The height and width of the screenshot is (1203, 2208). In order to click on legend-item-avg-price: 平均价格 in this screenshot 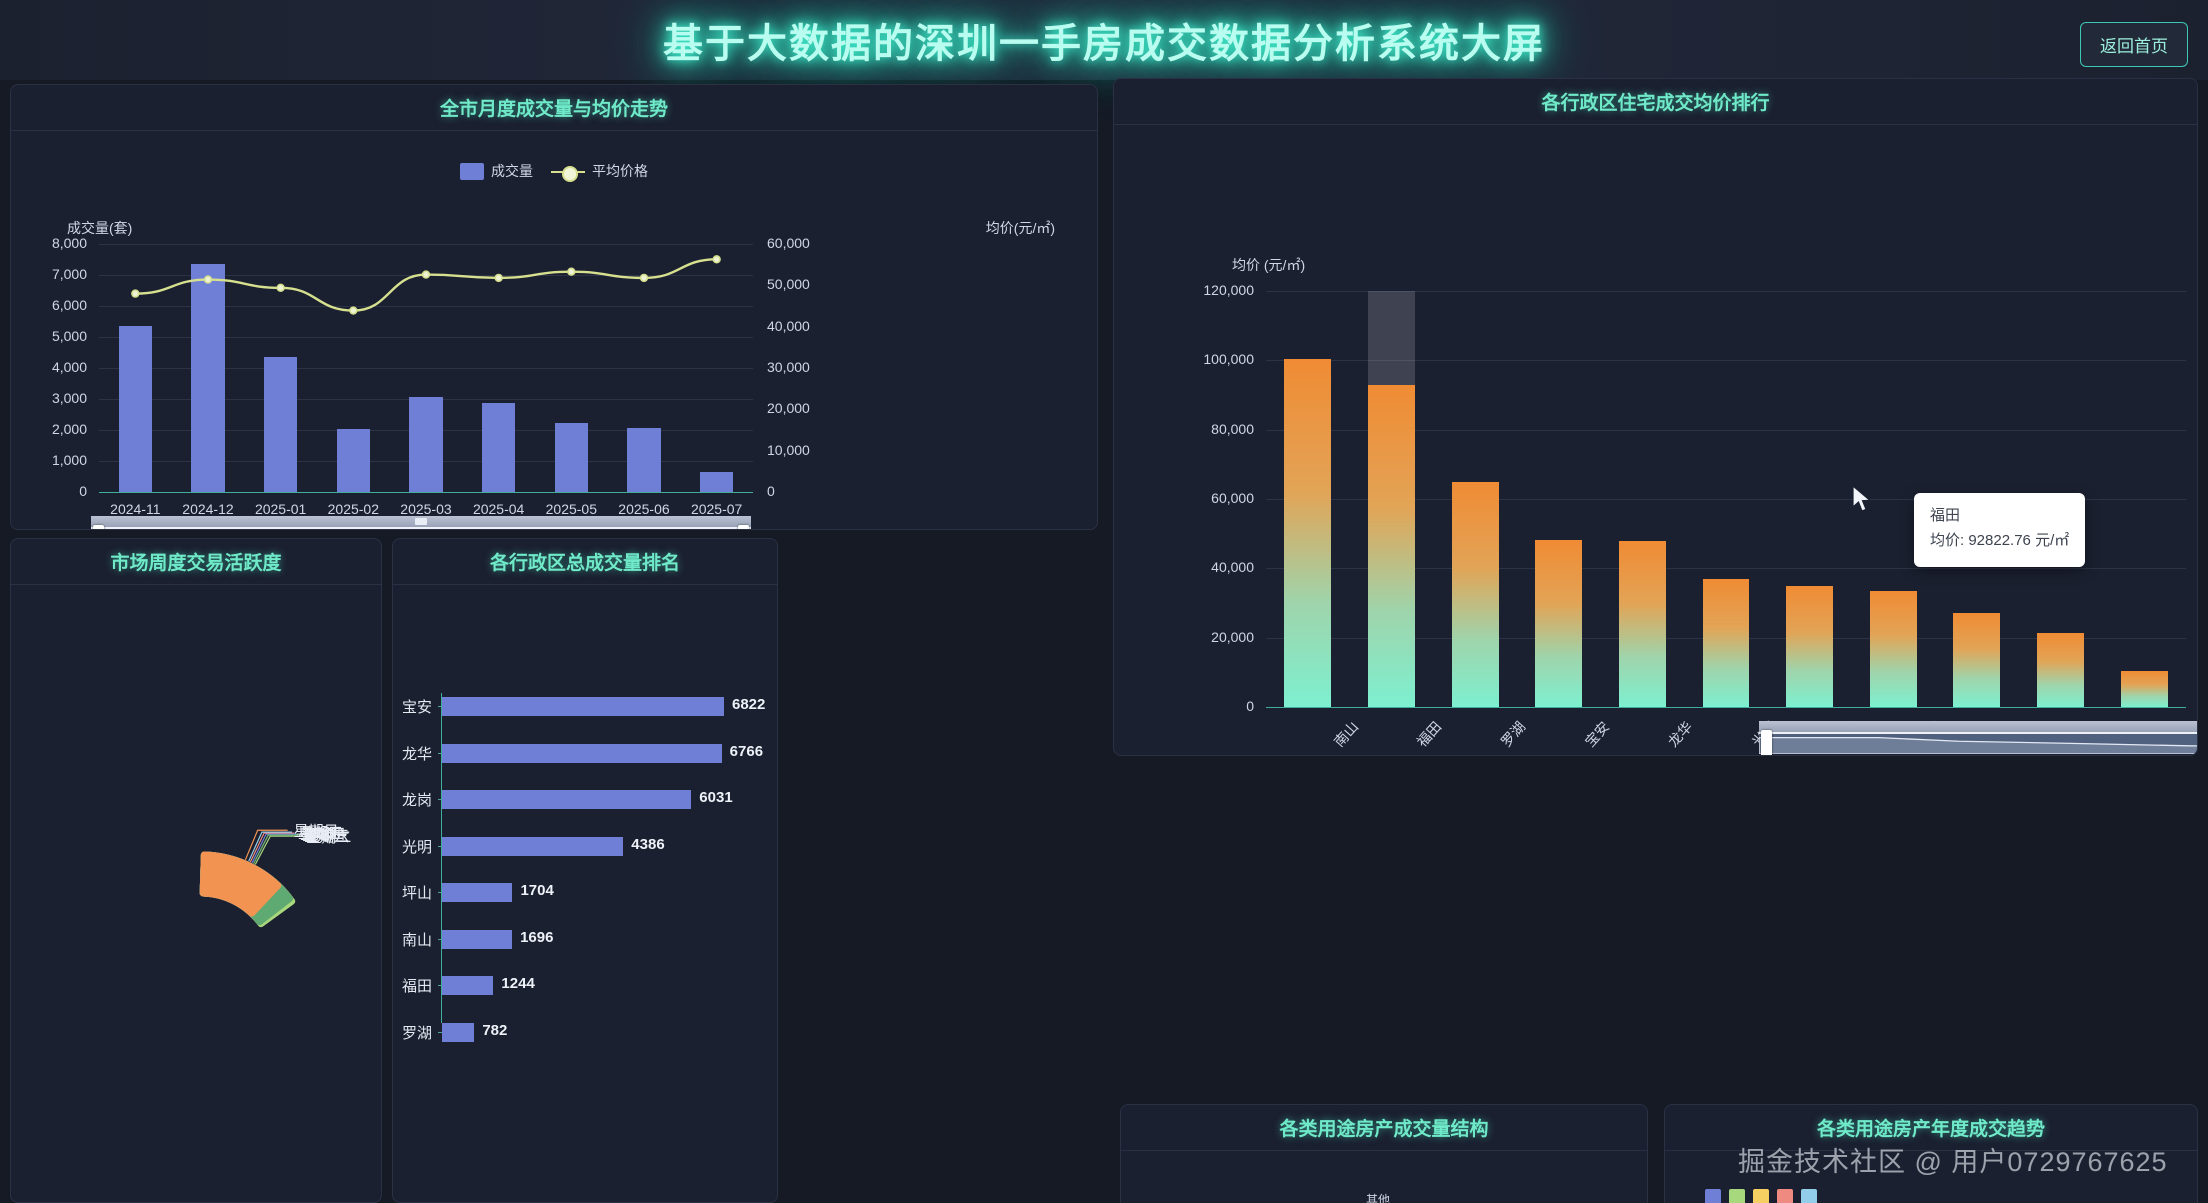, I will do `click(599, 171)`.